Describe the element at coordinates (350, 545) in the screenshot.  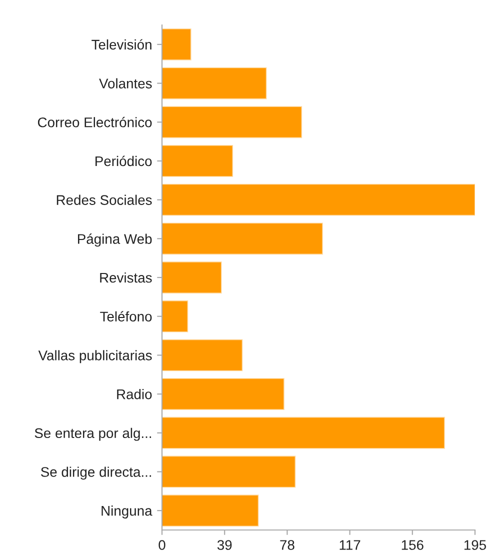
I see `x-tick-label: 117` at that location.